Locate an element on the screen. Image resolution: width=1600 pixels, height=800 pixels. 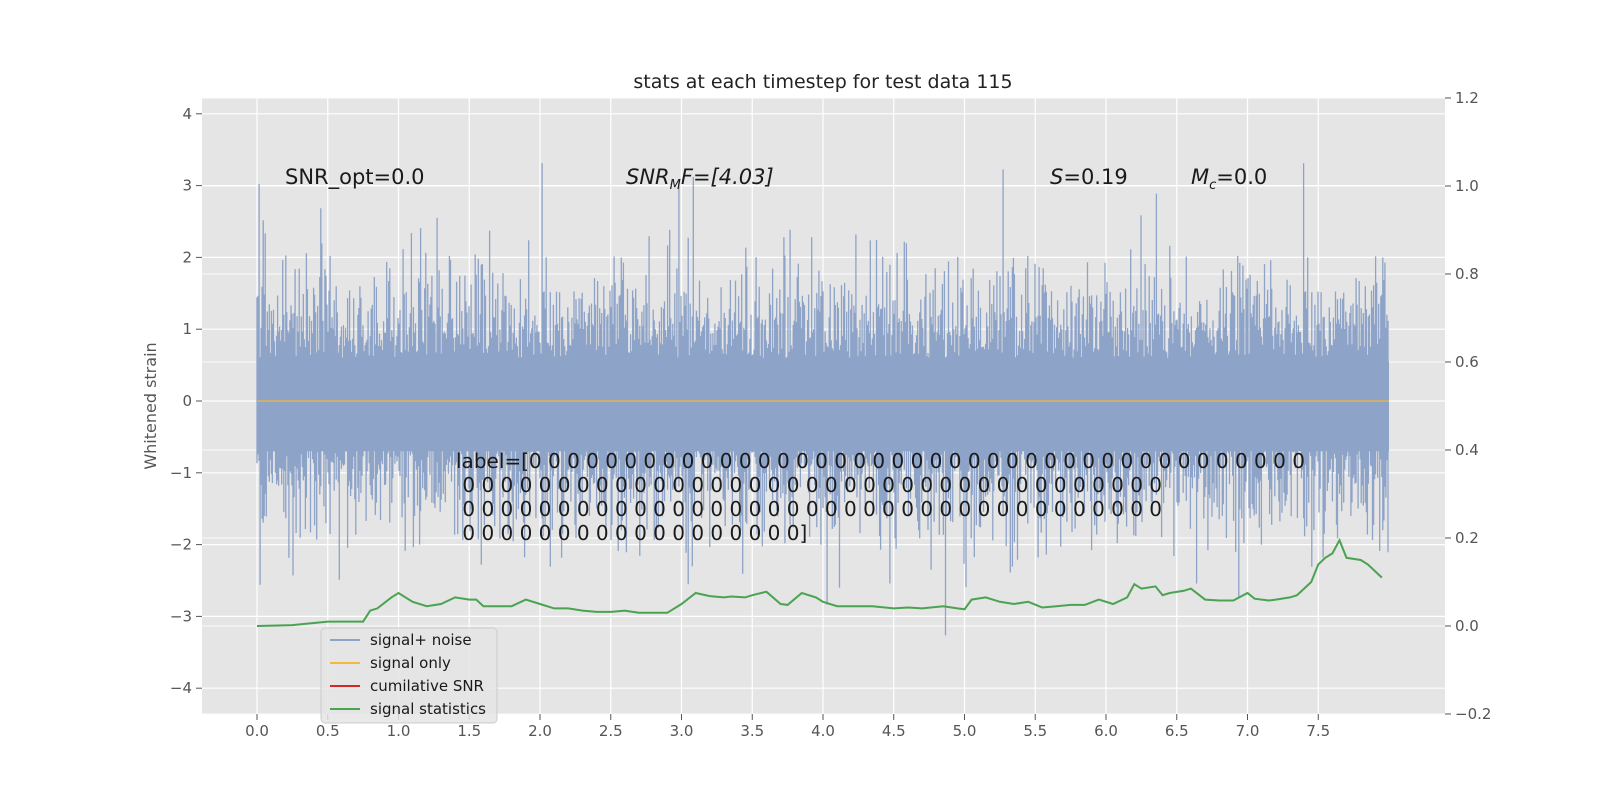
x-tick-label: 7.5 is located at coordinates (1318, 731).